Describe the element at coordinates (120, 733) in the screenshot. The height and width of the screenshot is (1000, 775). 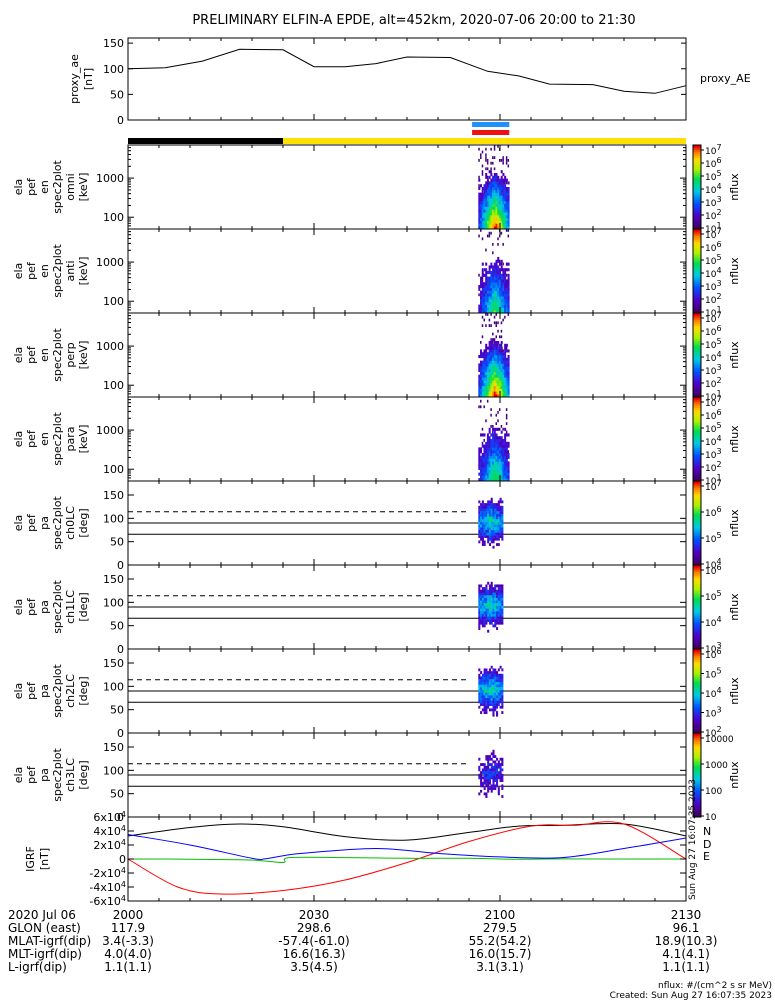
I see `y-tick-label: 0` at that location.